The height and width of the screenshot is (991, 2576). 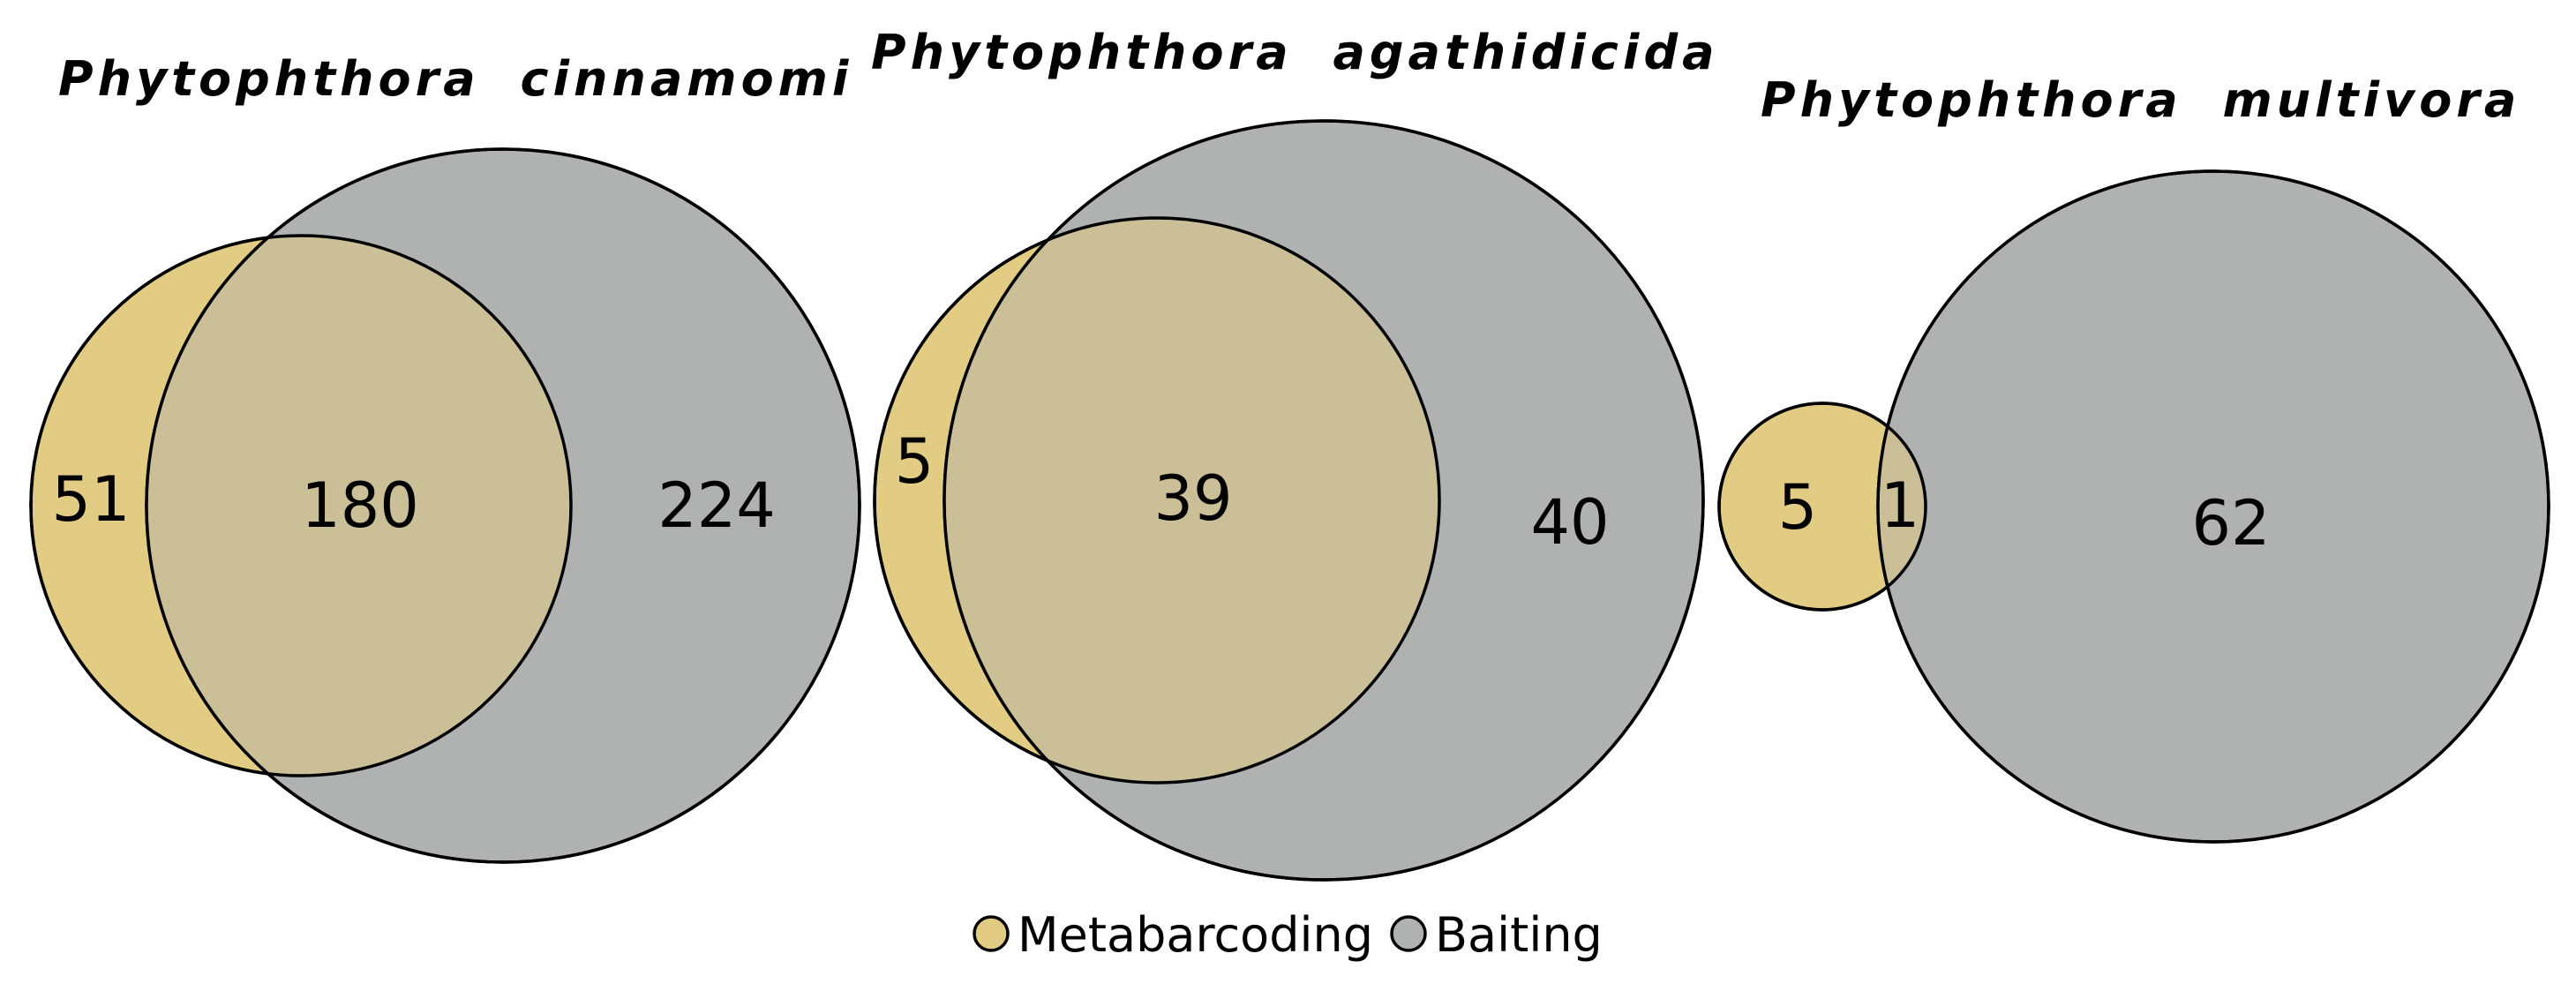 I want to click on overlap-region-agathidicida, so click(x=1191, y=501).